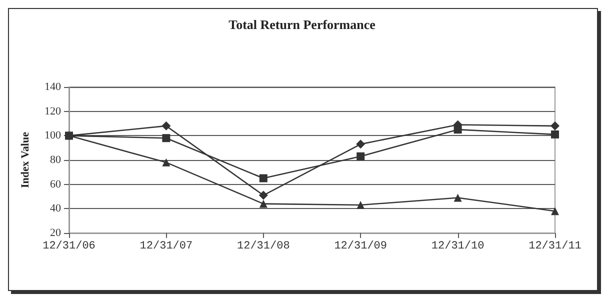  I want to click on x-tick-label: 12/31/07, so click(166, 246).